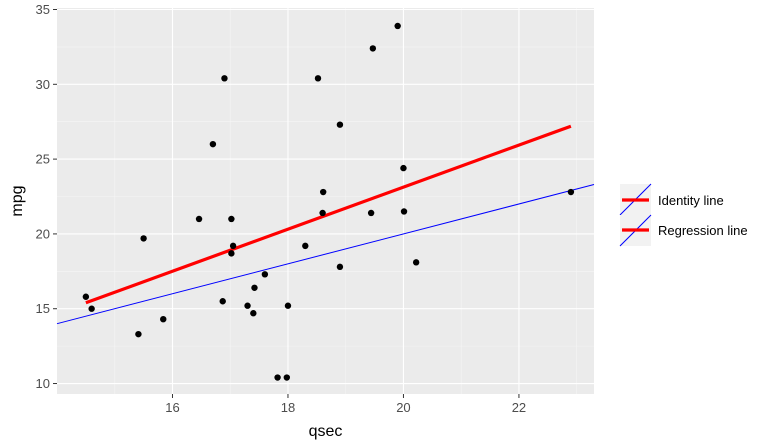  Describe the element at coordinates (43, 233) in the screenshot. I see `y-tick-label: 20` at that location.